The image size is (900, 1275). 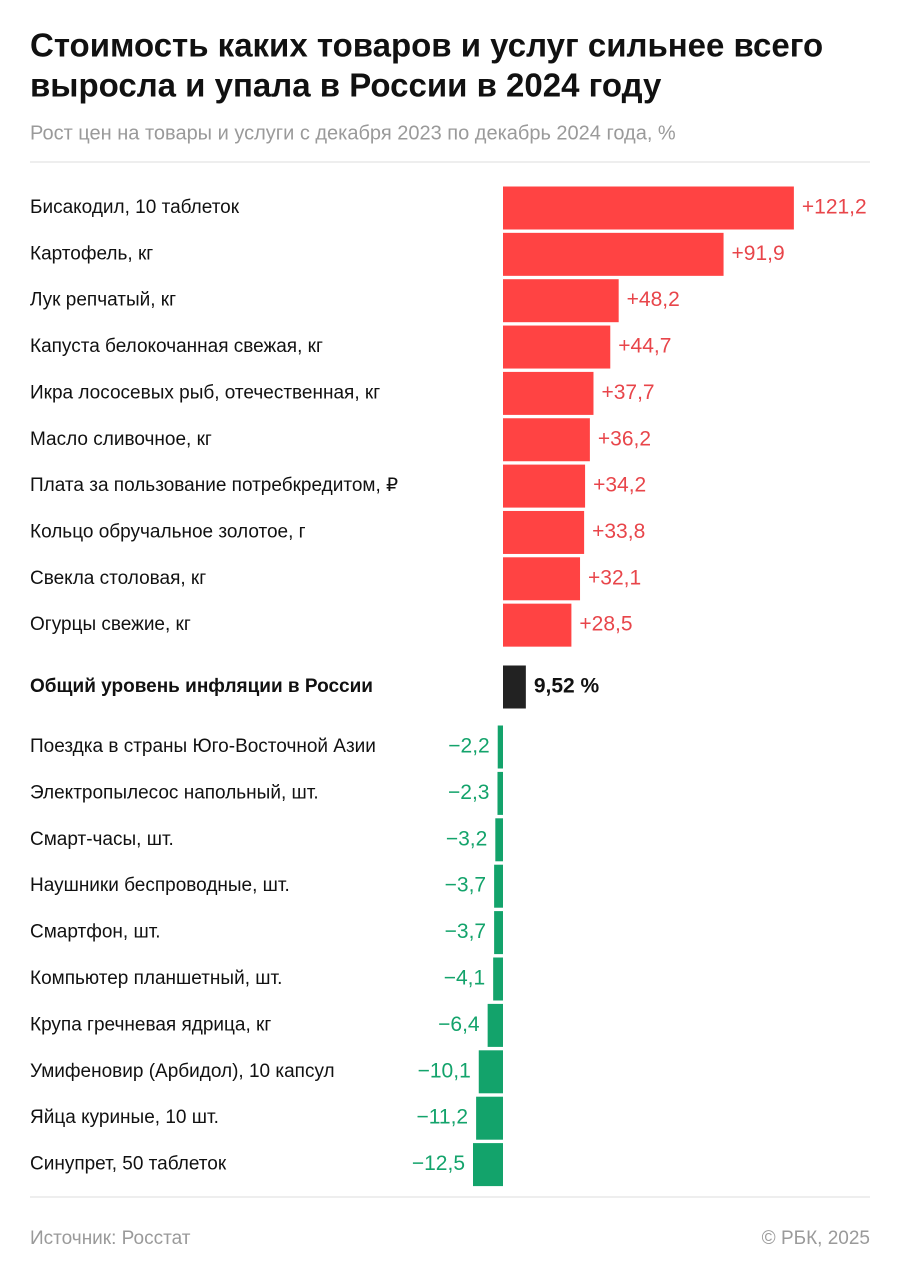 I want to click on category-label: Огурцы свежие, кг, so click(x=110, y=624).